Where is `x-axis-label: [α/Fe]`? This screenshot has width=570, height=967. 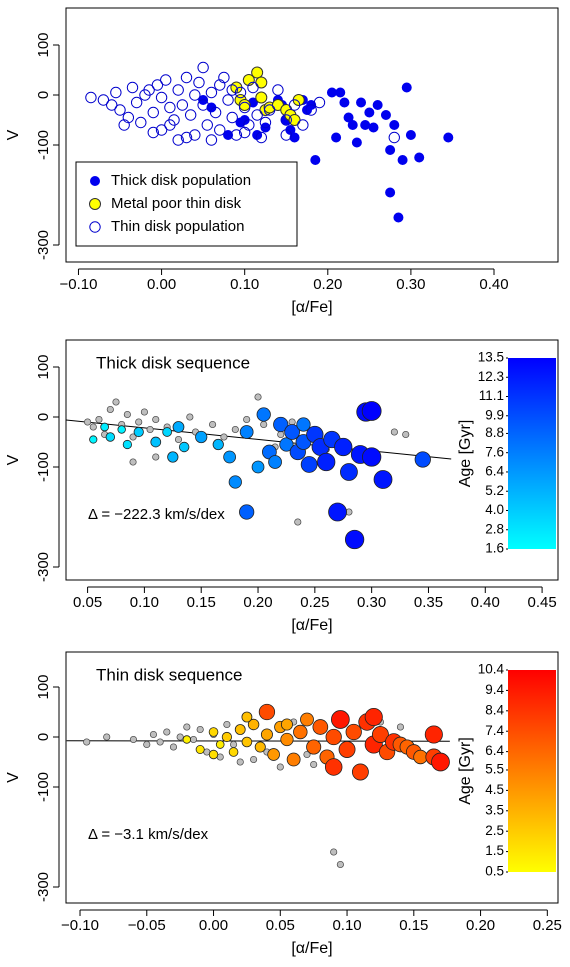
x-axis-label: [α/Fe] is located at coordinates (311, 948).